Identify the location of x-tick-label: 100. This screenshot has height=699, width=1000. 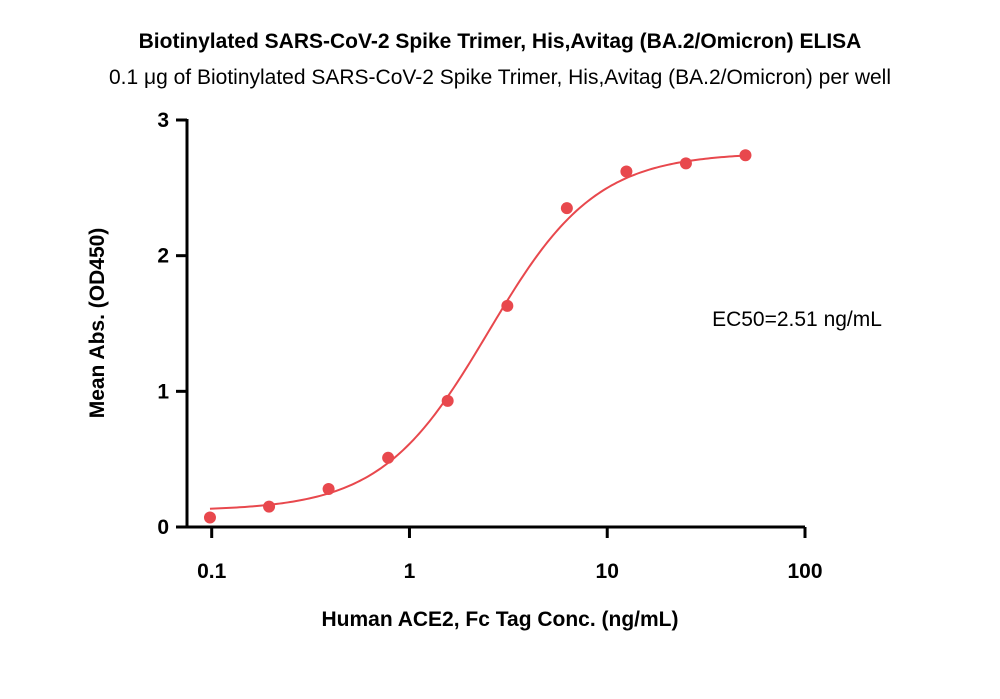
(804, 571).